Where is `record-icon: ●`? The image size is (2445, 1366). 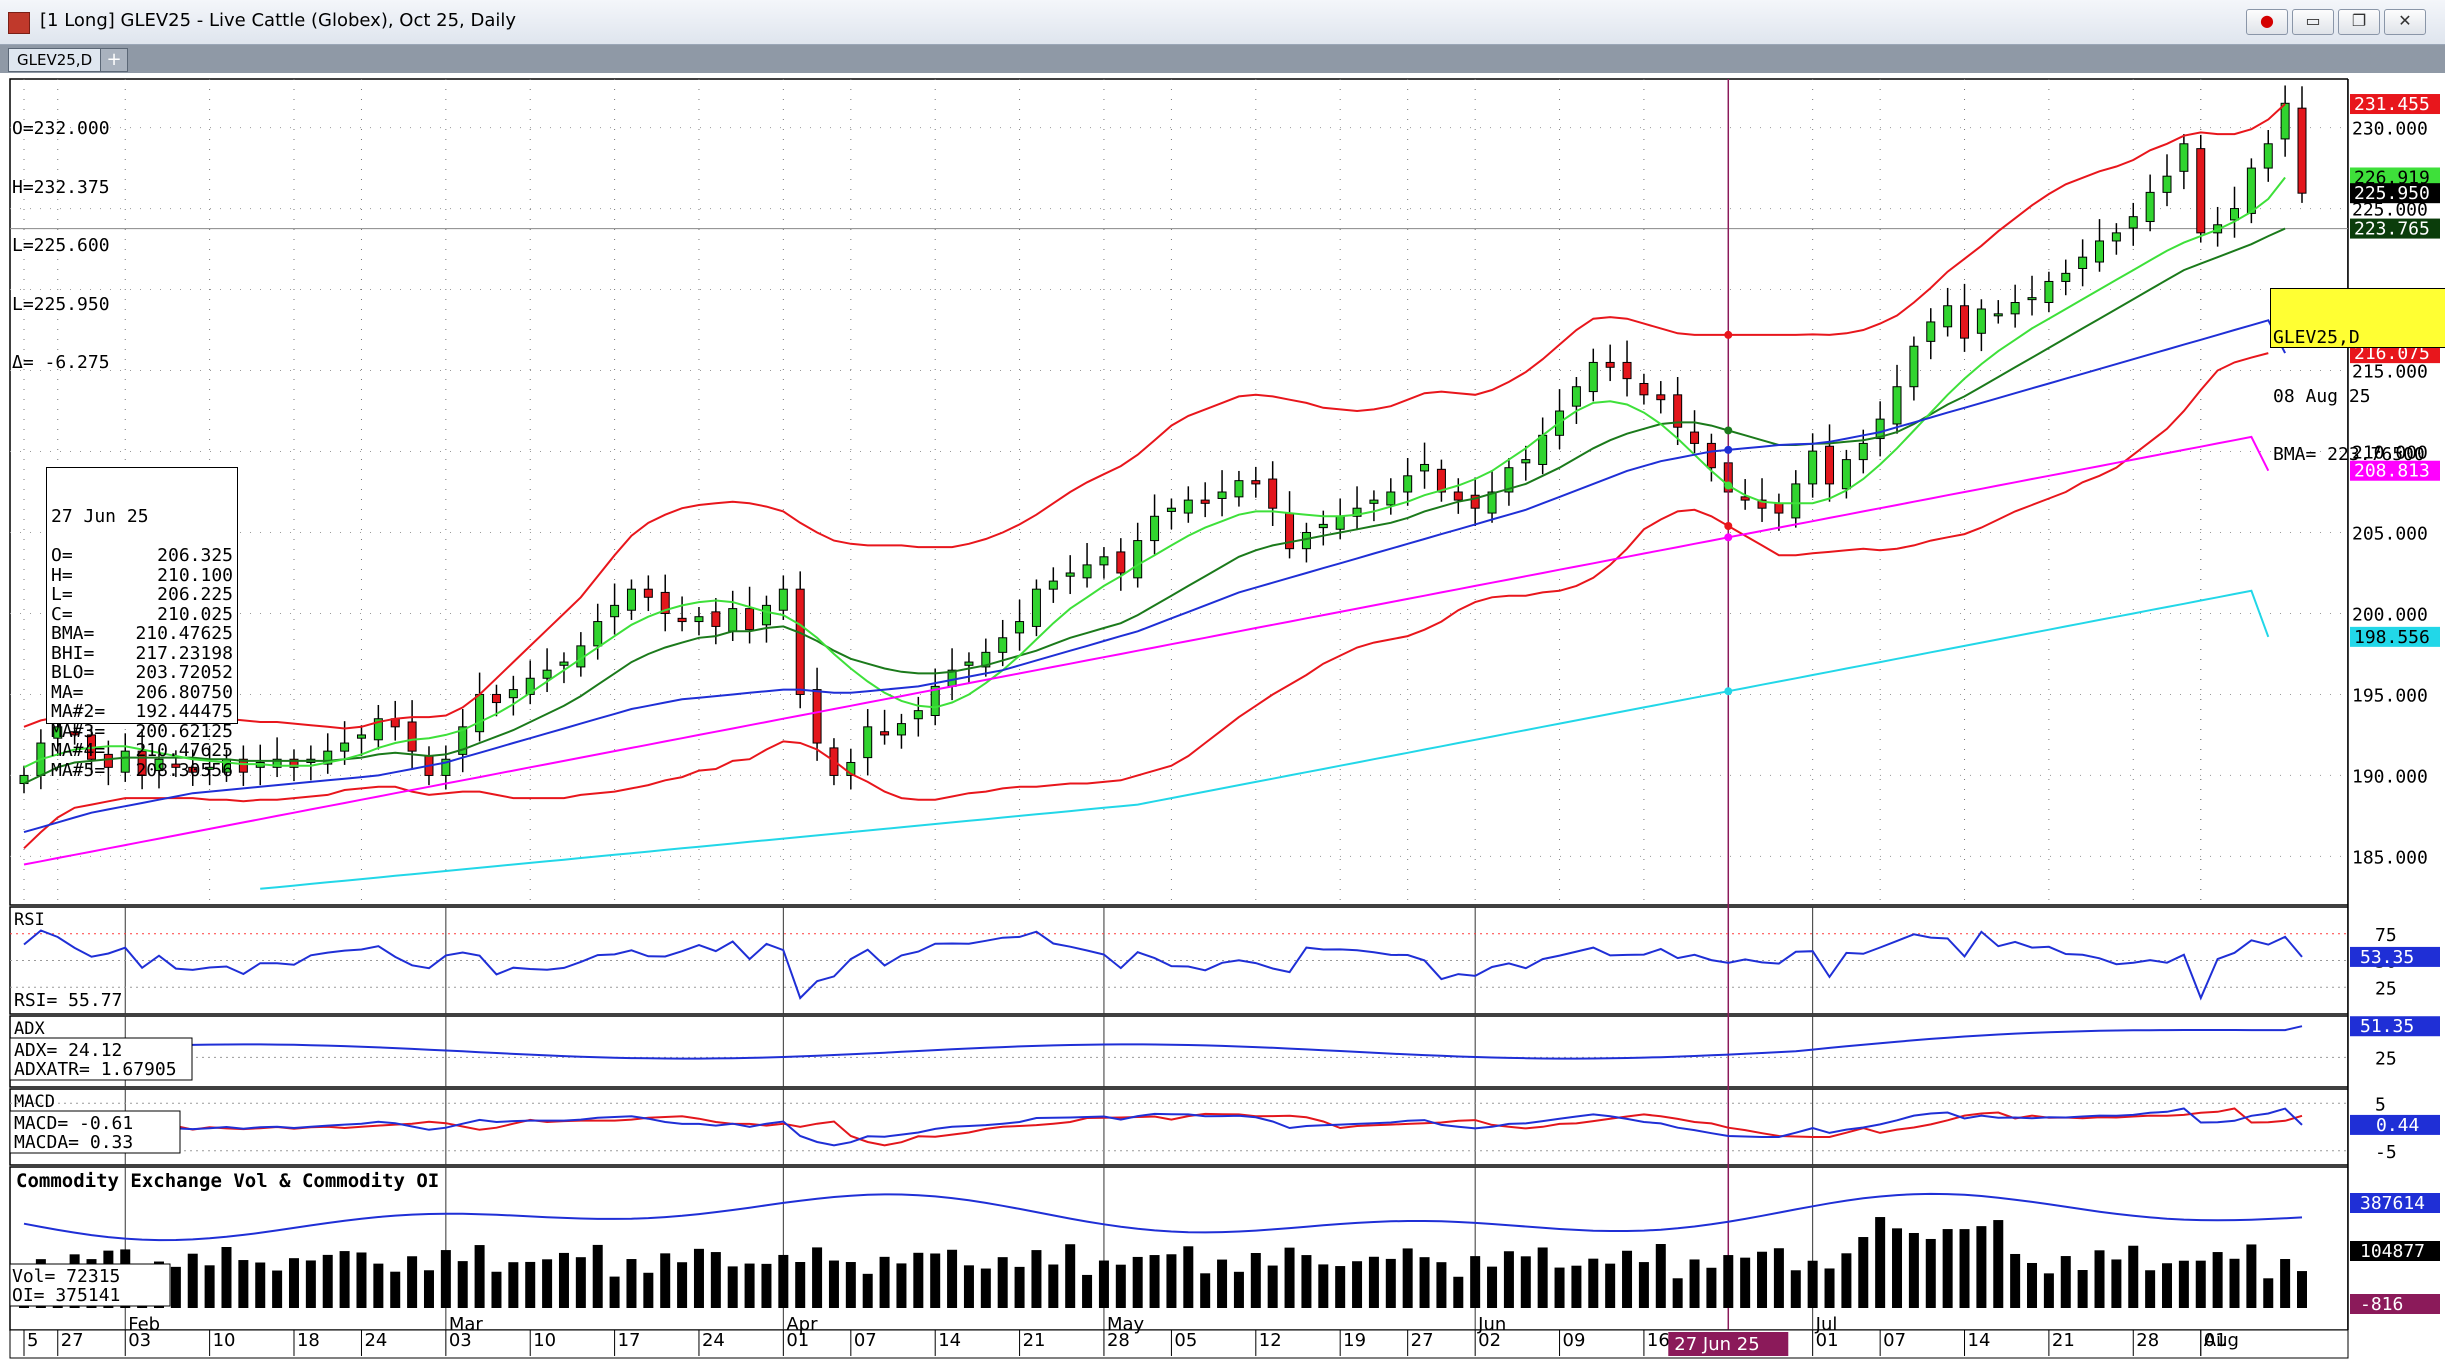
record-icon: ● is located at coordinates (2267, 22).